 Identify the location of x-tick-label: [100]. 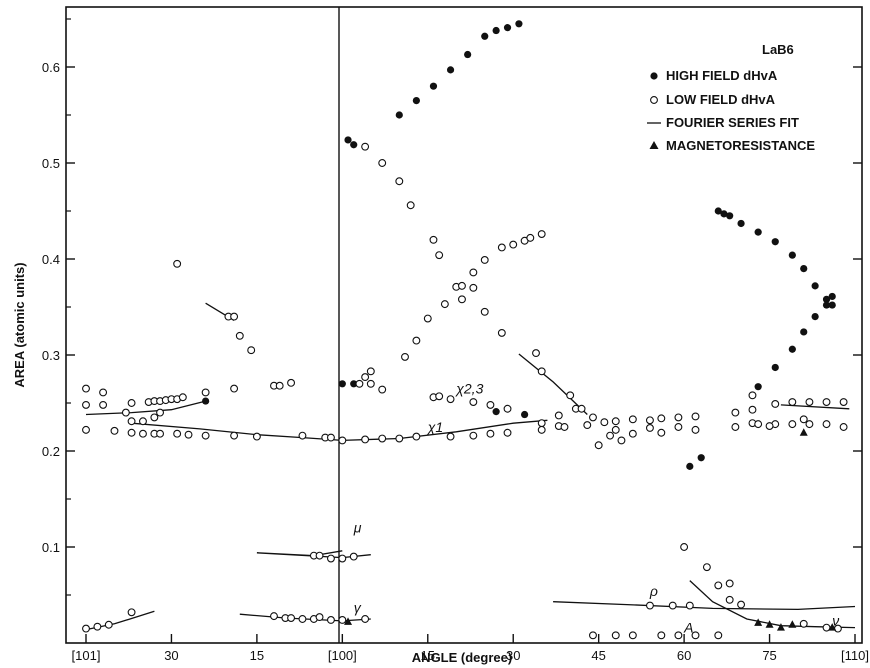
(342, 655).